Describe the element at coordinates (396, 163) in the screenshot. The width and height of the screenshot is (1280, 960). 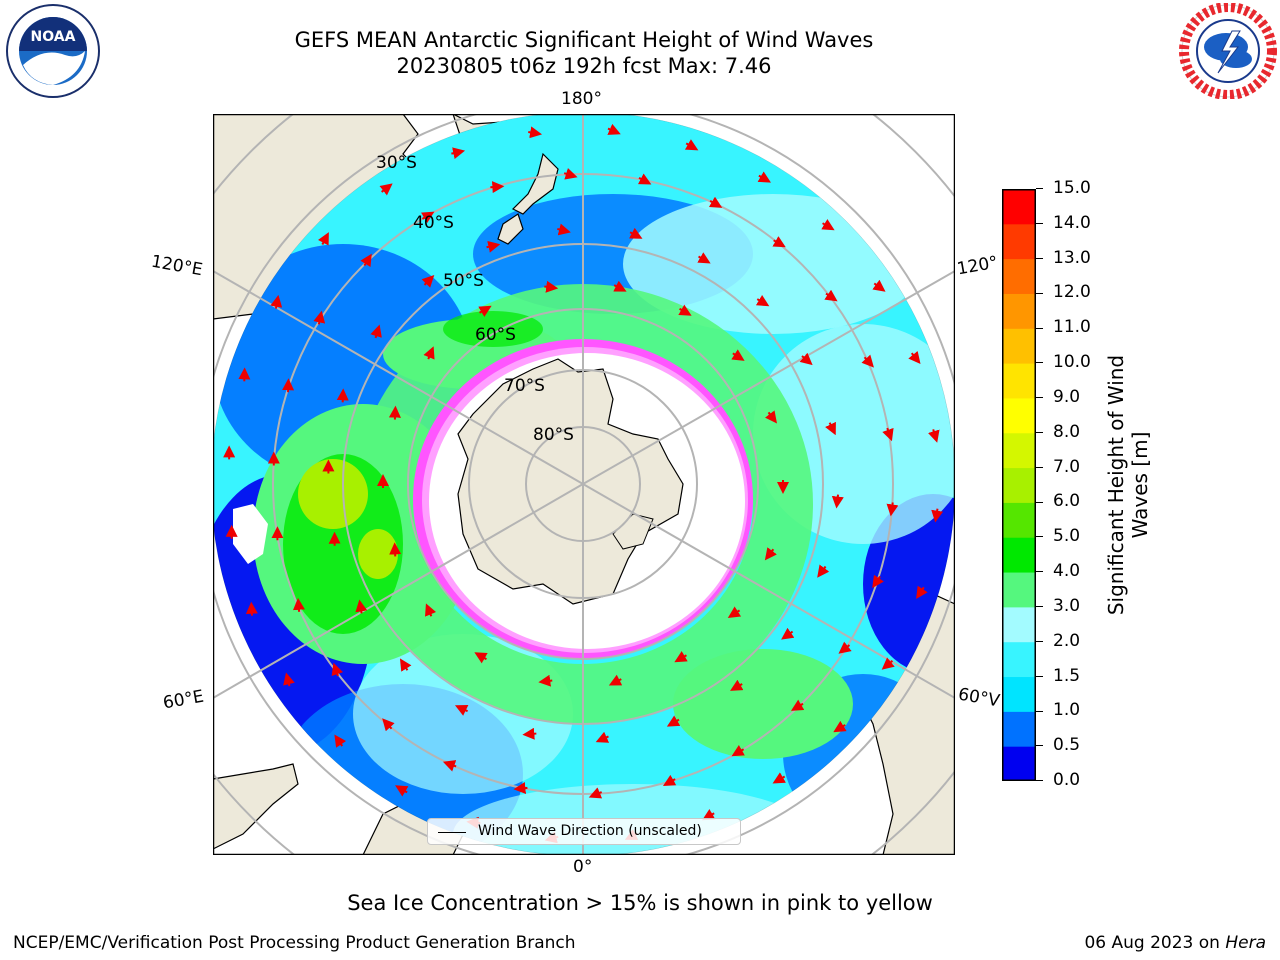
I see `lat-label-30s: 30°S` at that location.